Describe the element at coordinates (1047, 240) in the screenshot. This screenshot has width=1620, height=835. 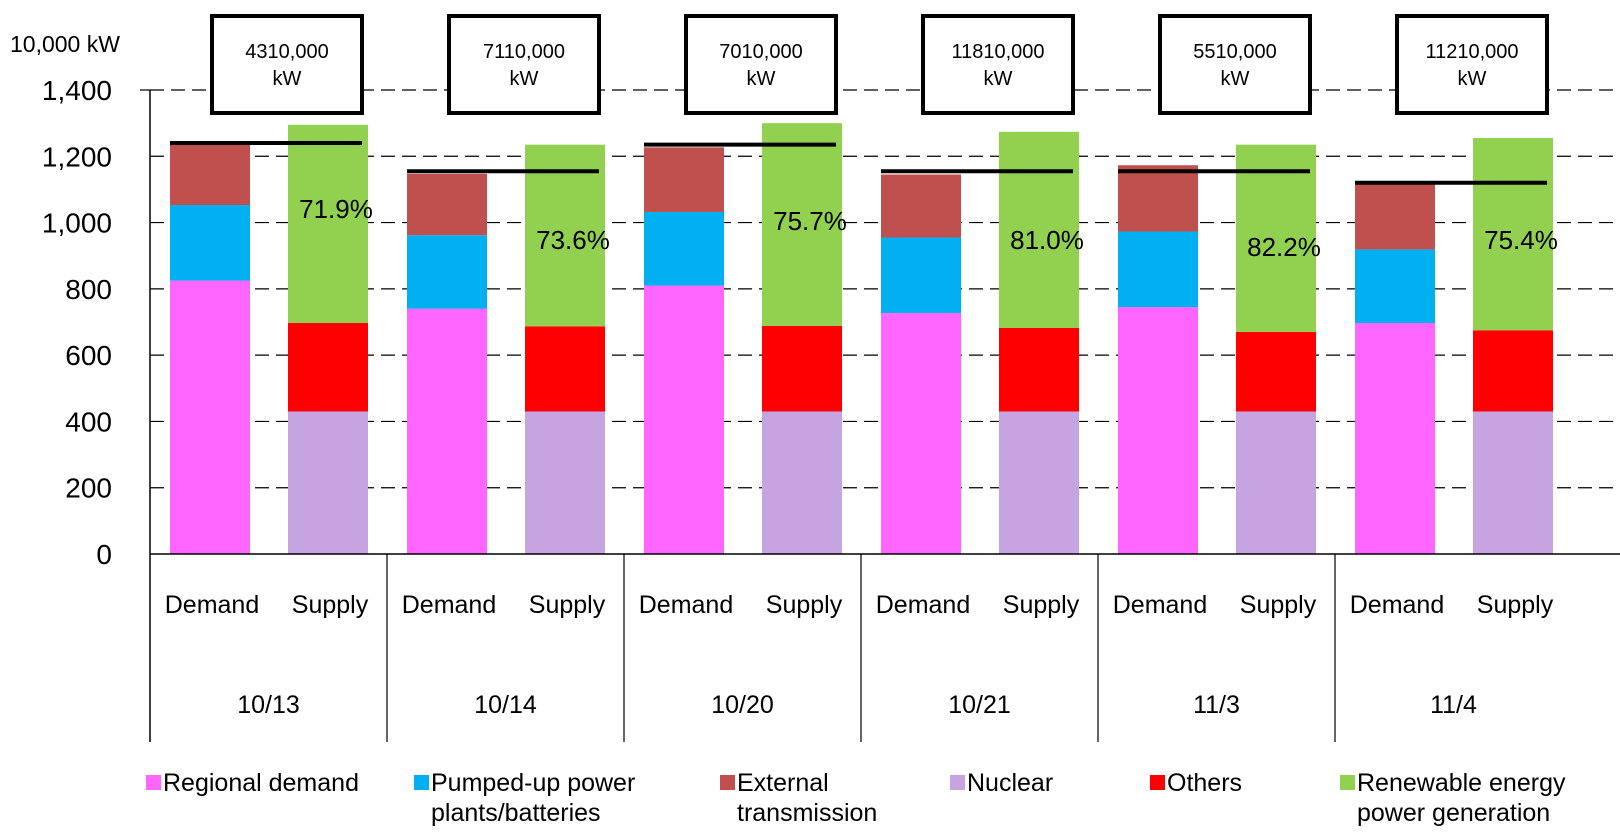
I see `percent-label: 81.0%` at that location.